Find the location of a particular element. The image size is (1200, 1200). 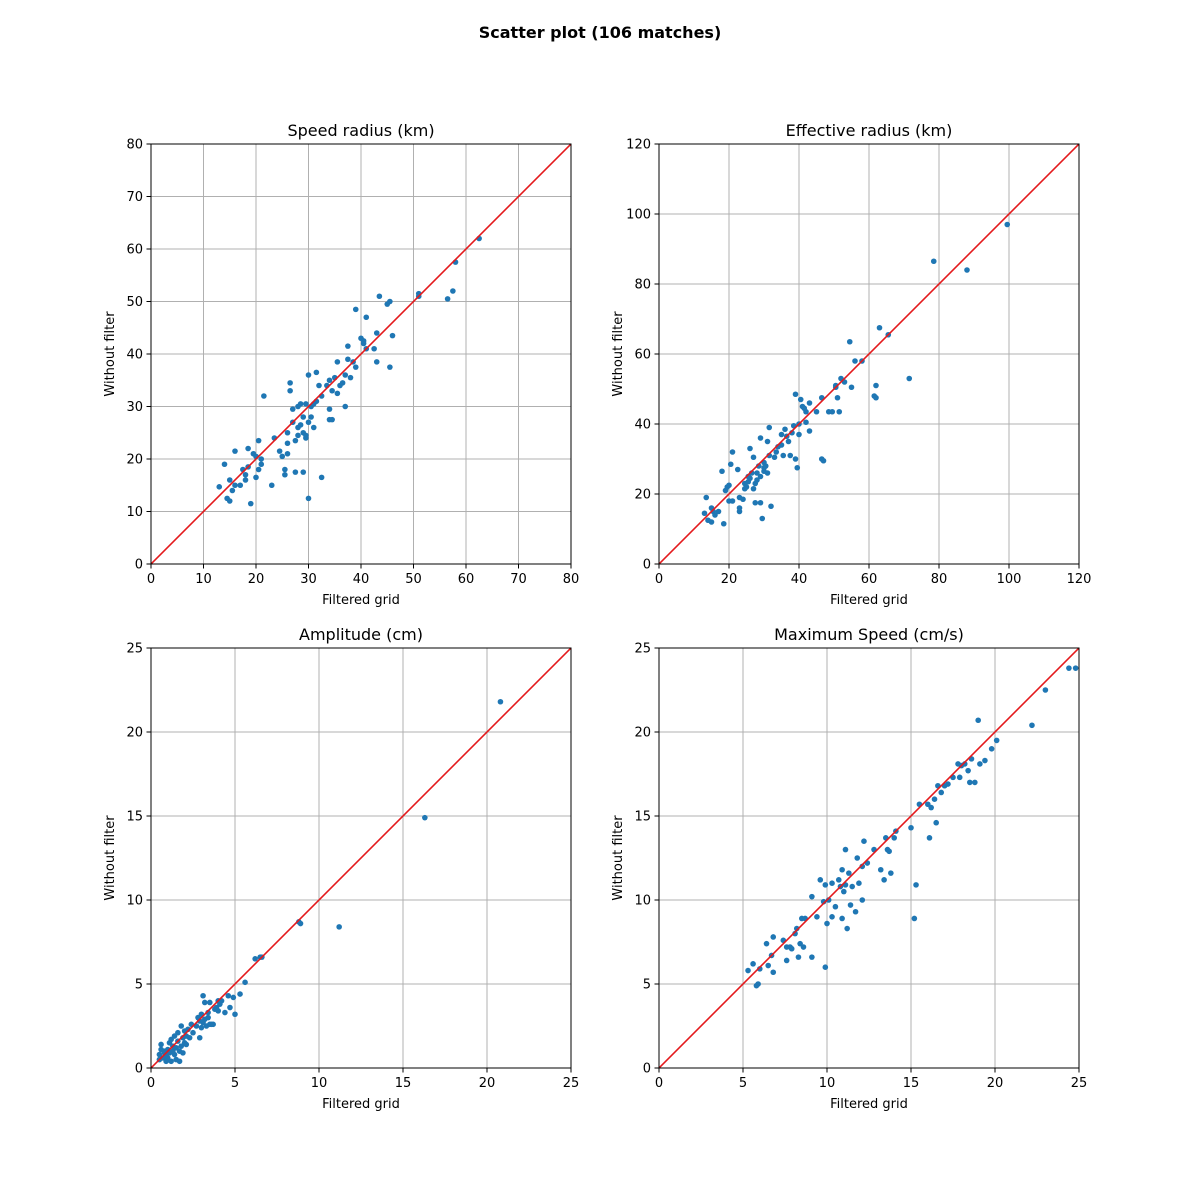

y-tick-label: 80 is located at coordinates (642, 285).